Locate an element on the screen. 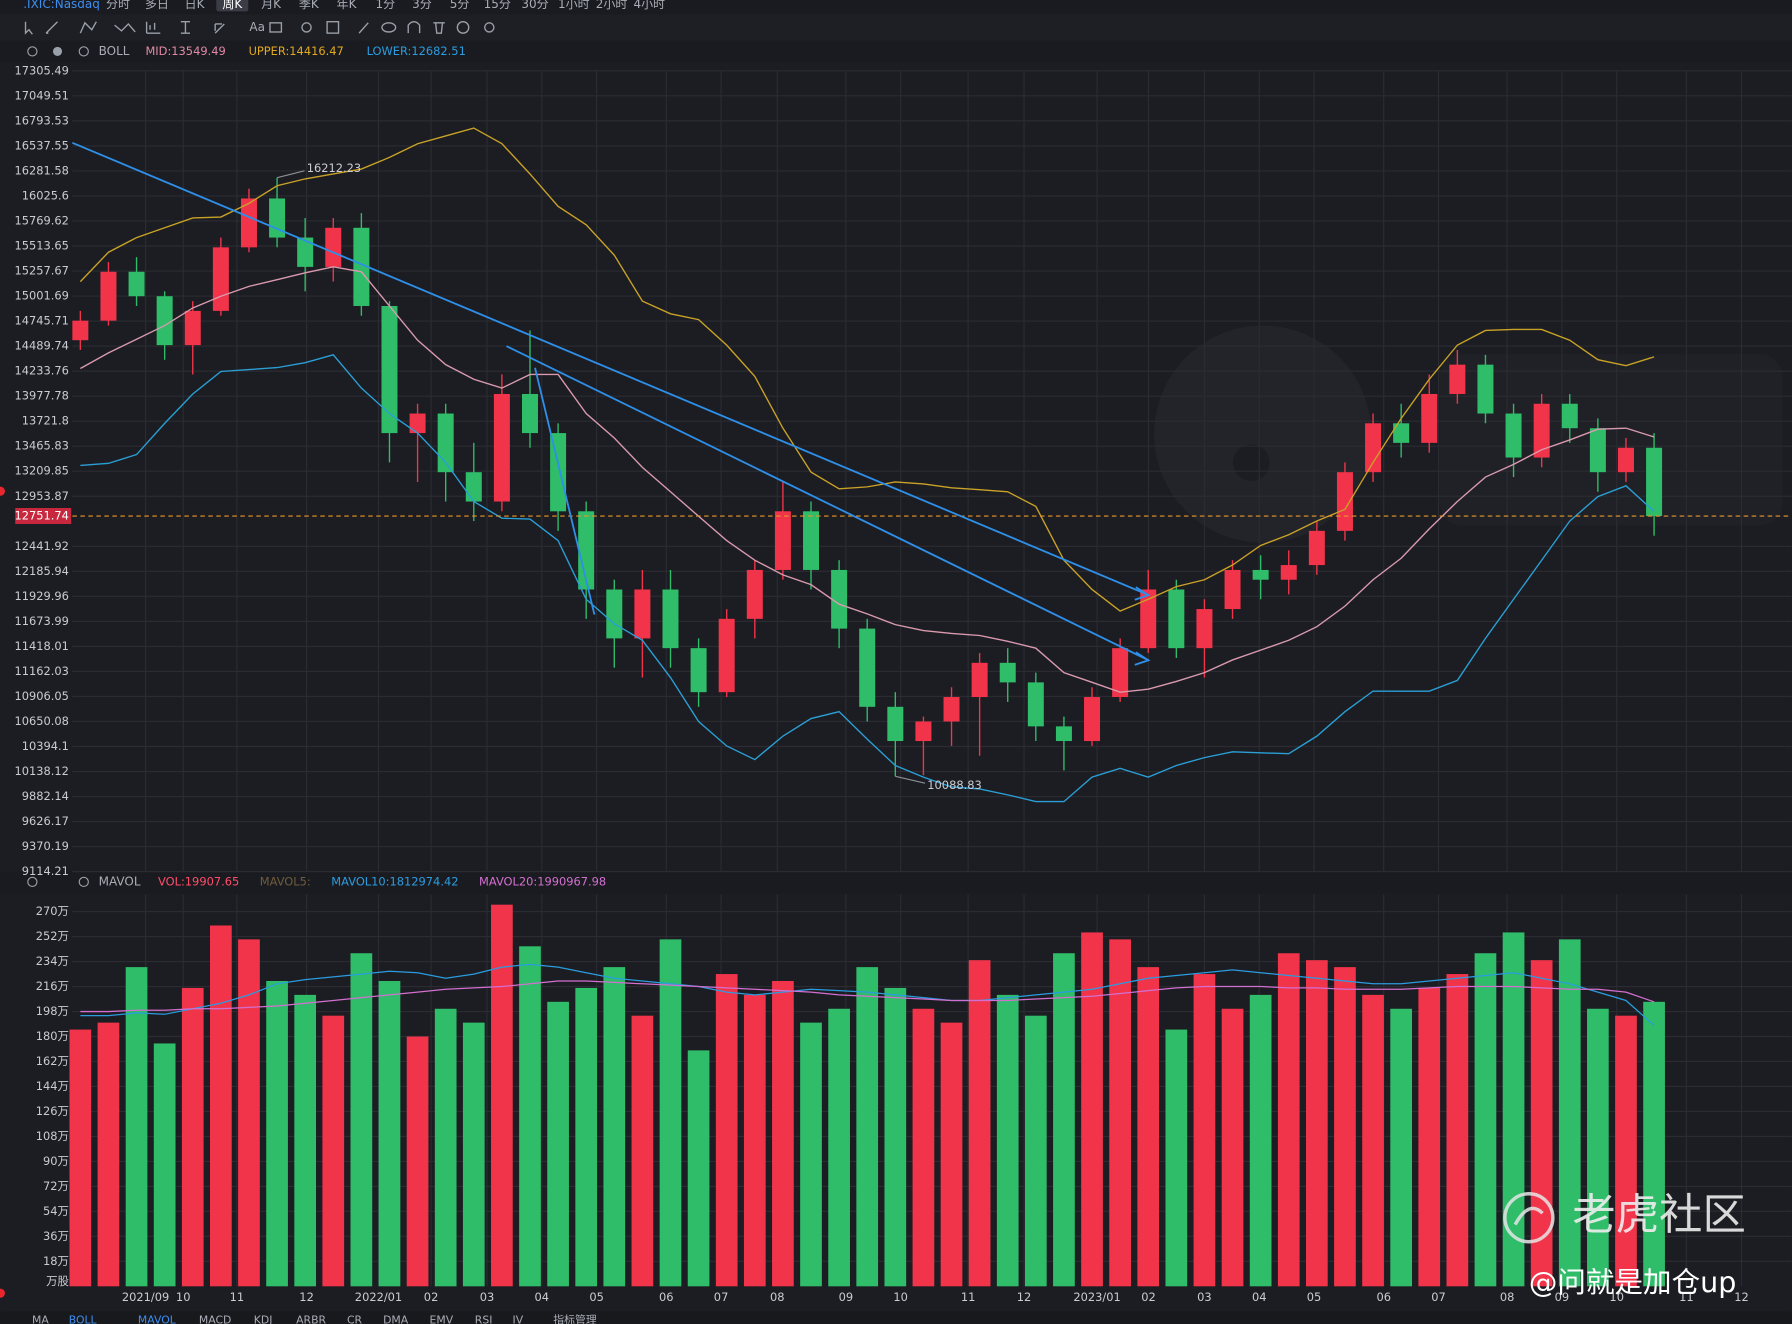  icon-eye is located at coordinates (389, 27).